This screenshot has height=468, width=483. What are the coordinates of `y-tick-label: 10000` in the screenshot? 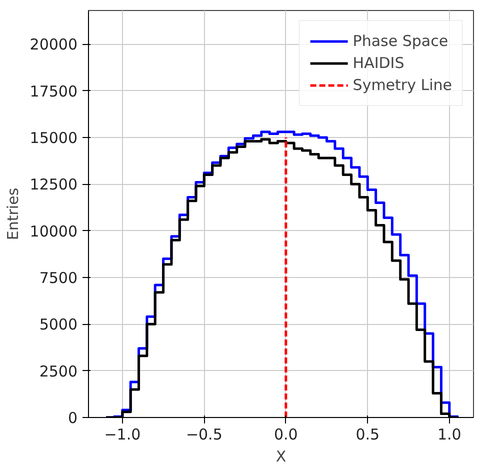 It's located at (54, 231).